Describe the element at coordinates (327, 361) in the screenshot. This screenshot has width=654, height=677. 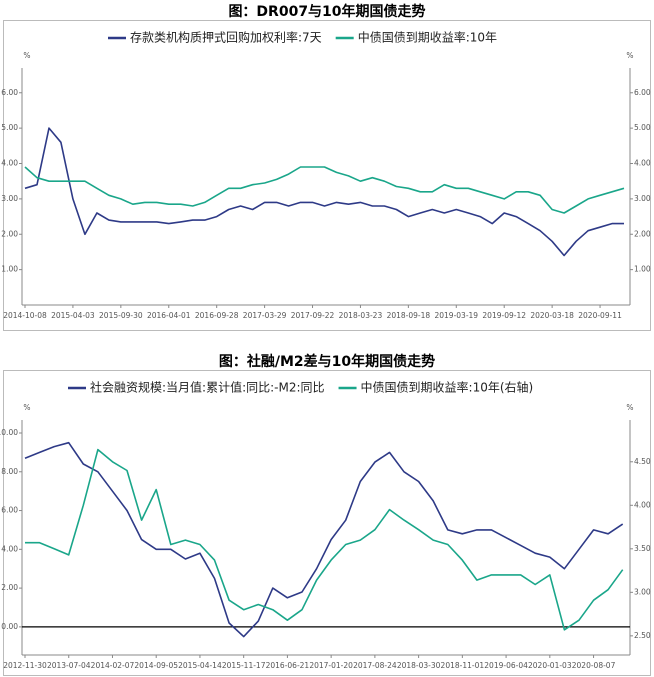
I see `chart-title: 图：社融/M2差与10年期国债走势` at that location.